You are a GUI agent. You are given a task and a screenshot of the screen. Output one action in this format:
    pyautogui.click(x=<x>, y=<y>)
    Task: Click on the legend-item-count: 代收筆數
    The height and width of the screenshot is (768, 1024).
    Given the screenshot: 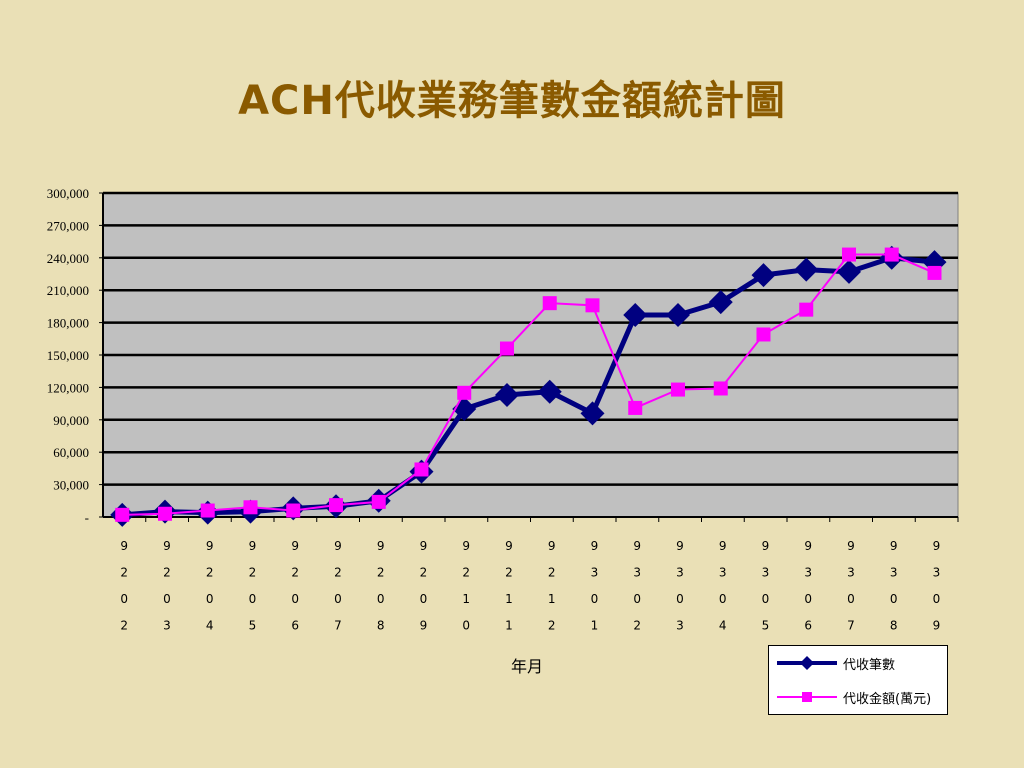 What is the action you would take?
    pyautogui.click(x=836, y=663)
    